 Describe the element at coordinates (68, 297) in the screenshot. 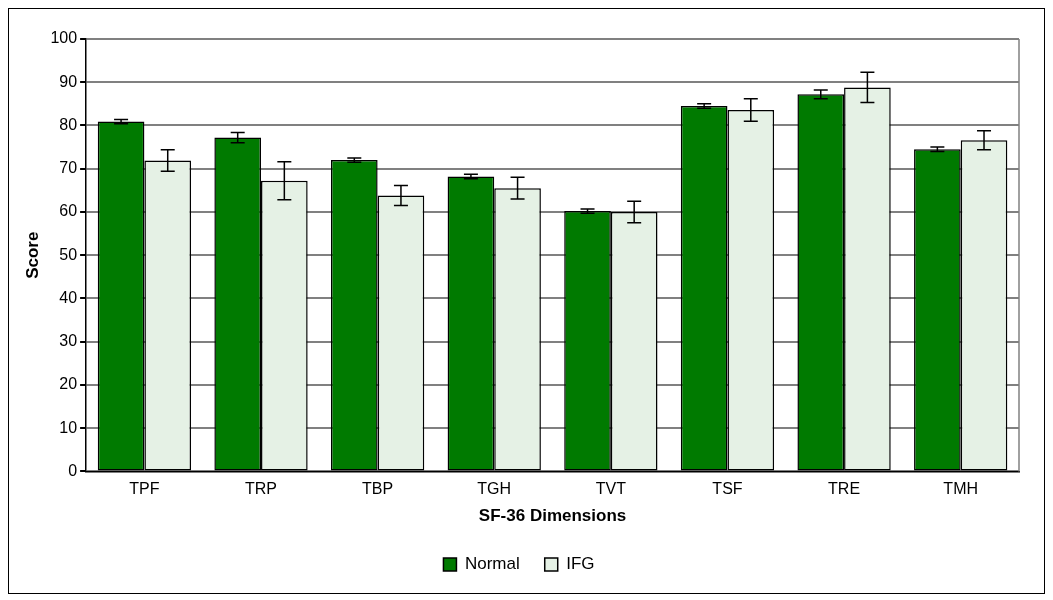

I see `y-tick-label: 40` at that location.